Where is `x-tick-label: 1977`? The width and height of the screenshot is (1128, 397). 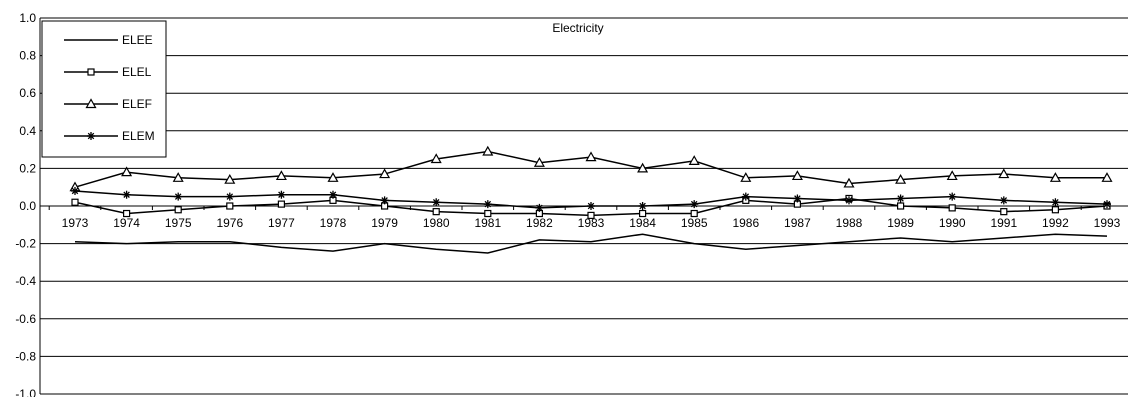 x-tick-label: 1977 is located at coordinates (281, 223).